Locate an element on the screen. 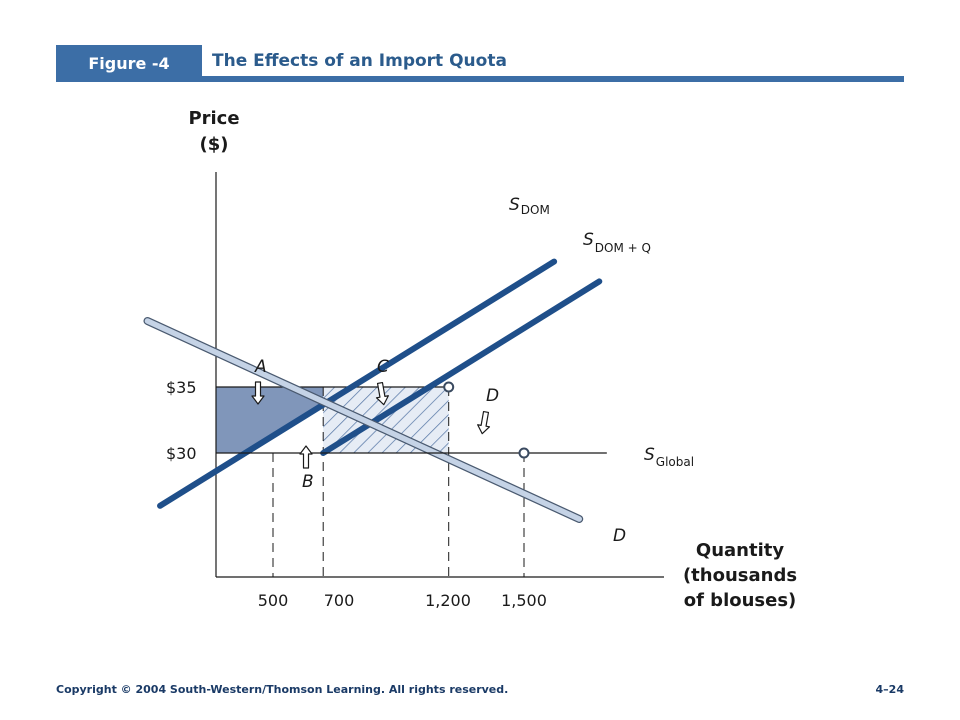 This screenshot has width=960, height=720. area-a-arrow-shape is located at coordinates (258, 393).